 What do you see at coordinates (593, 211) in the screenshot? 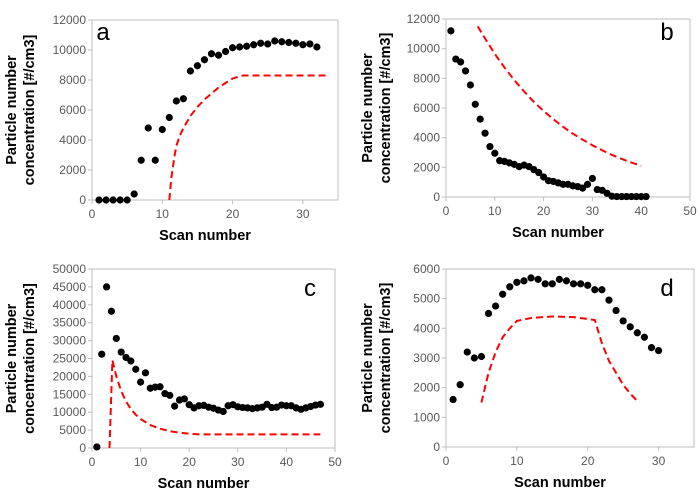
I see `x-tick-label: 30` at bounding box center [593, 211].